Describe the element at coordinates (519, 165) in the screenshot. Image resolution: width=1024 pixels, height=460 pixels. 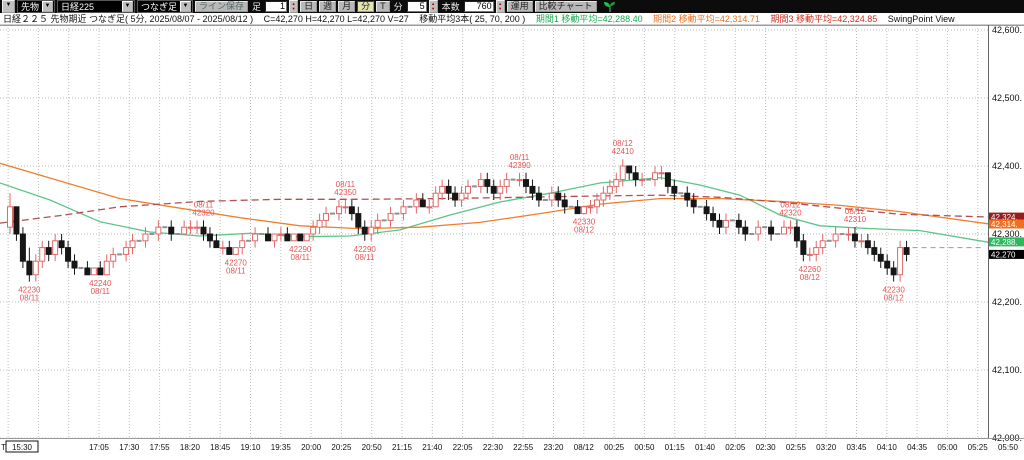
I see `swing-annotation-price: 42390` at that location.